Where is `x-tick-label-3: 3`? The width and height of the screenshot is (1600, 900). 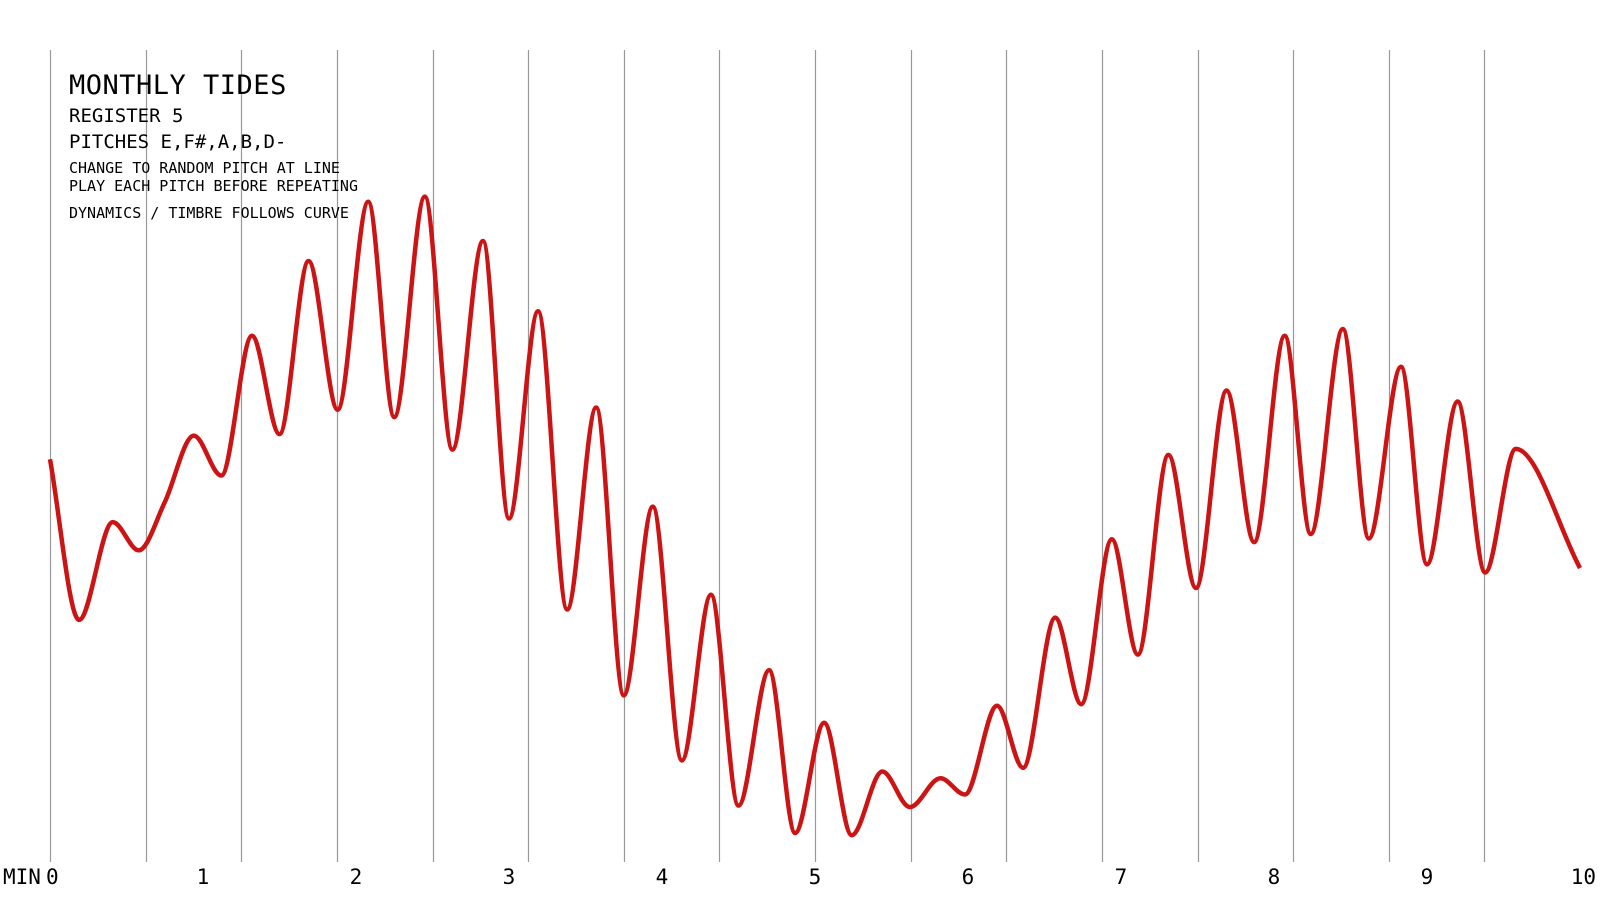 x-tick-label-3: 3 is located at coordinates (509, 877).